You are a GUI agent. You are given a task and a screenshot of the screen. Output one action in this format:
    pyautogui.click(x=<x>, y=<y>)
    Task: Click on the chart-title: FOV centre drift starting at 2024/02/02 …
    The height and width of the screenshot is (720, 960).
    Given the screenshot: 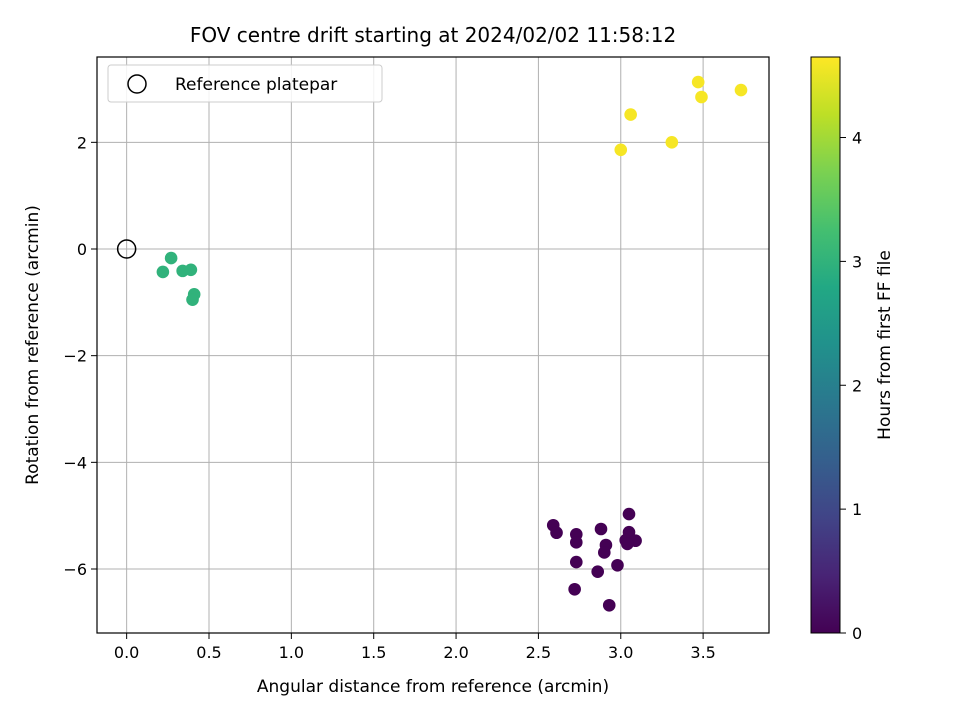 What is the action you would take?
    pyautogui.click(x=433, y=35)
    